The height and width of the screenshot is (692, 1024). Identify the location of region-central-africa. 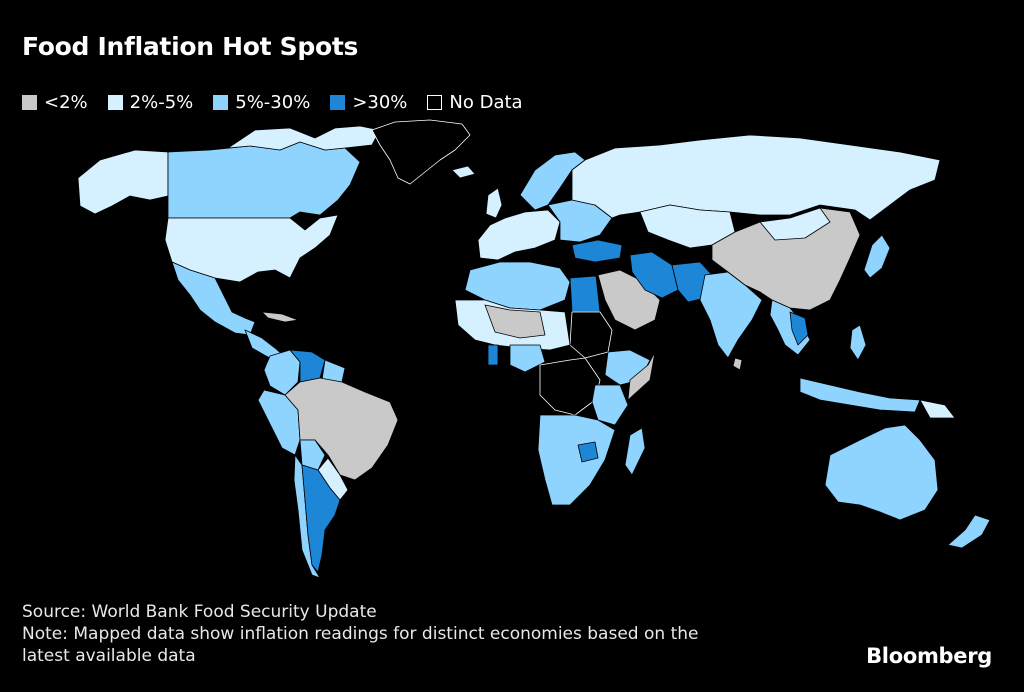
(570, 386).